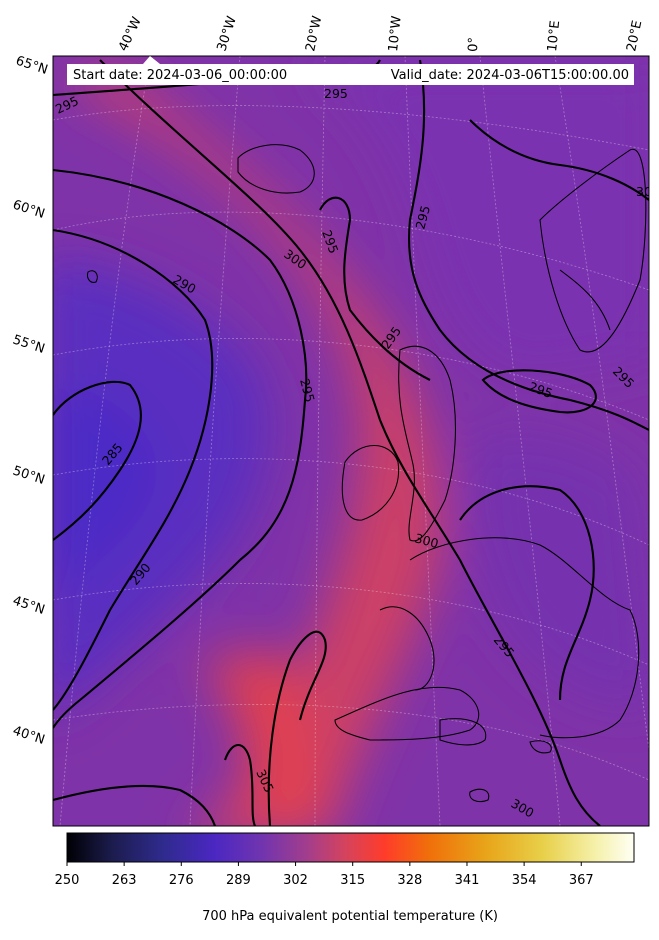  Describe the element at coordinates (527, 593) in the screenshot. I see `contour-300-east` at that location.